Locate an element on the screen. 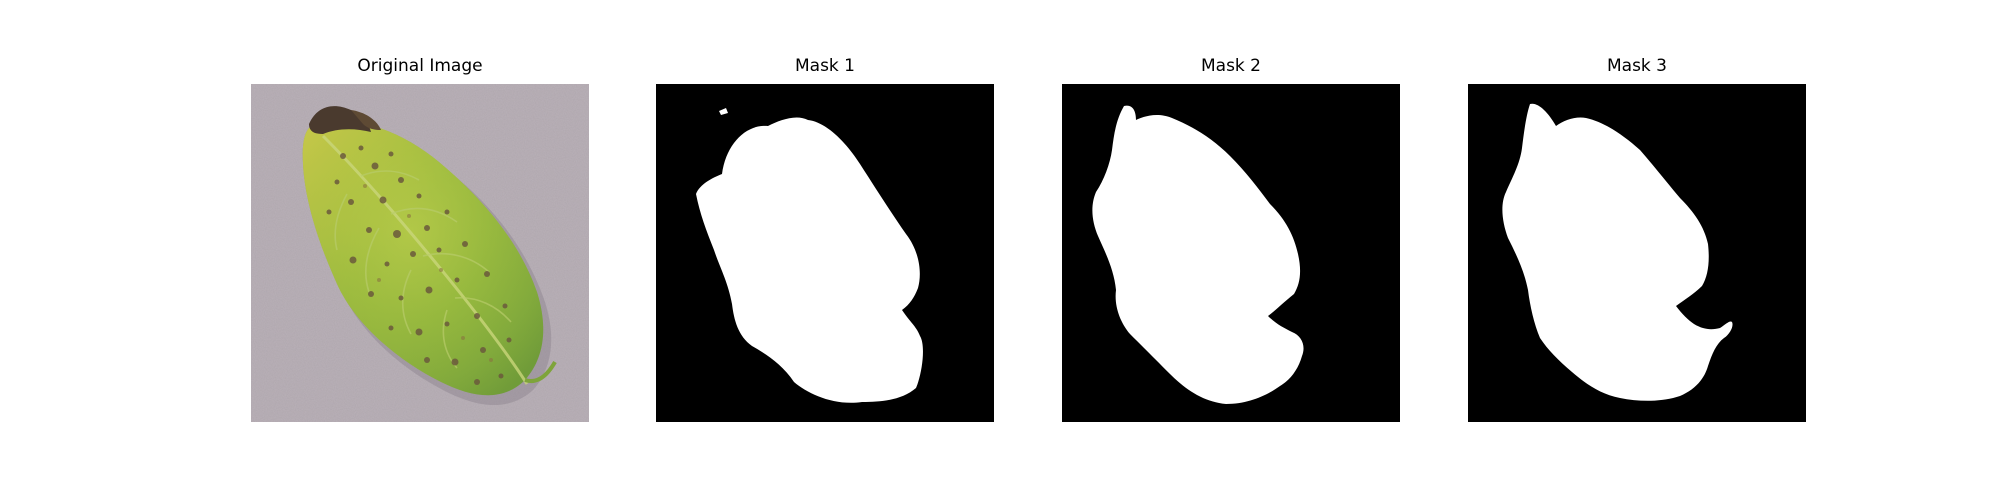 This screenshot has width=2000, height=500. mask-1-image is located at coordinates (825, 253).